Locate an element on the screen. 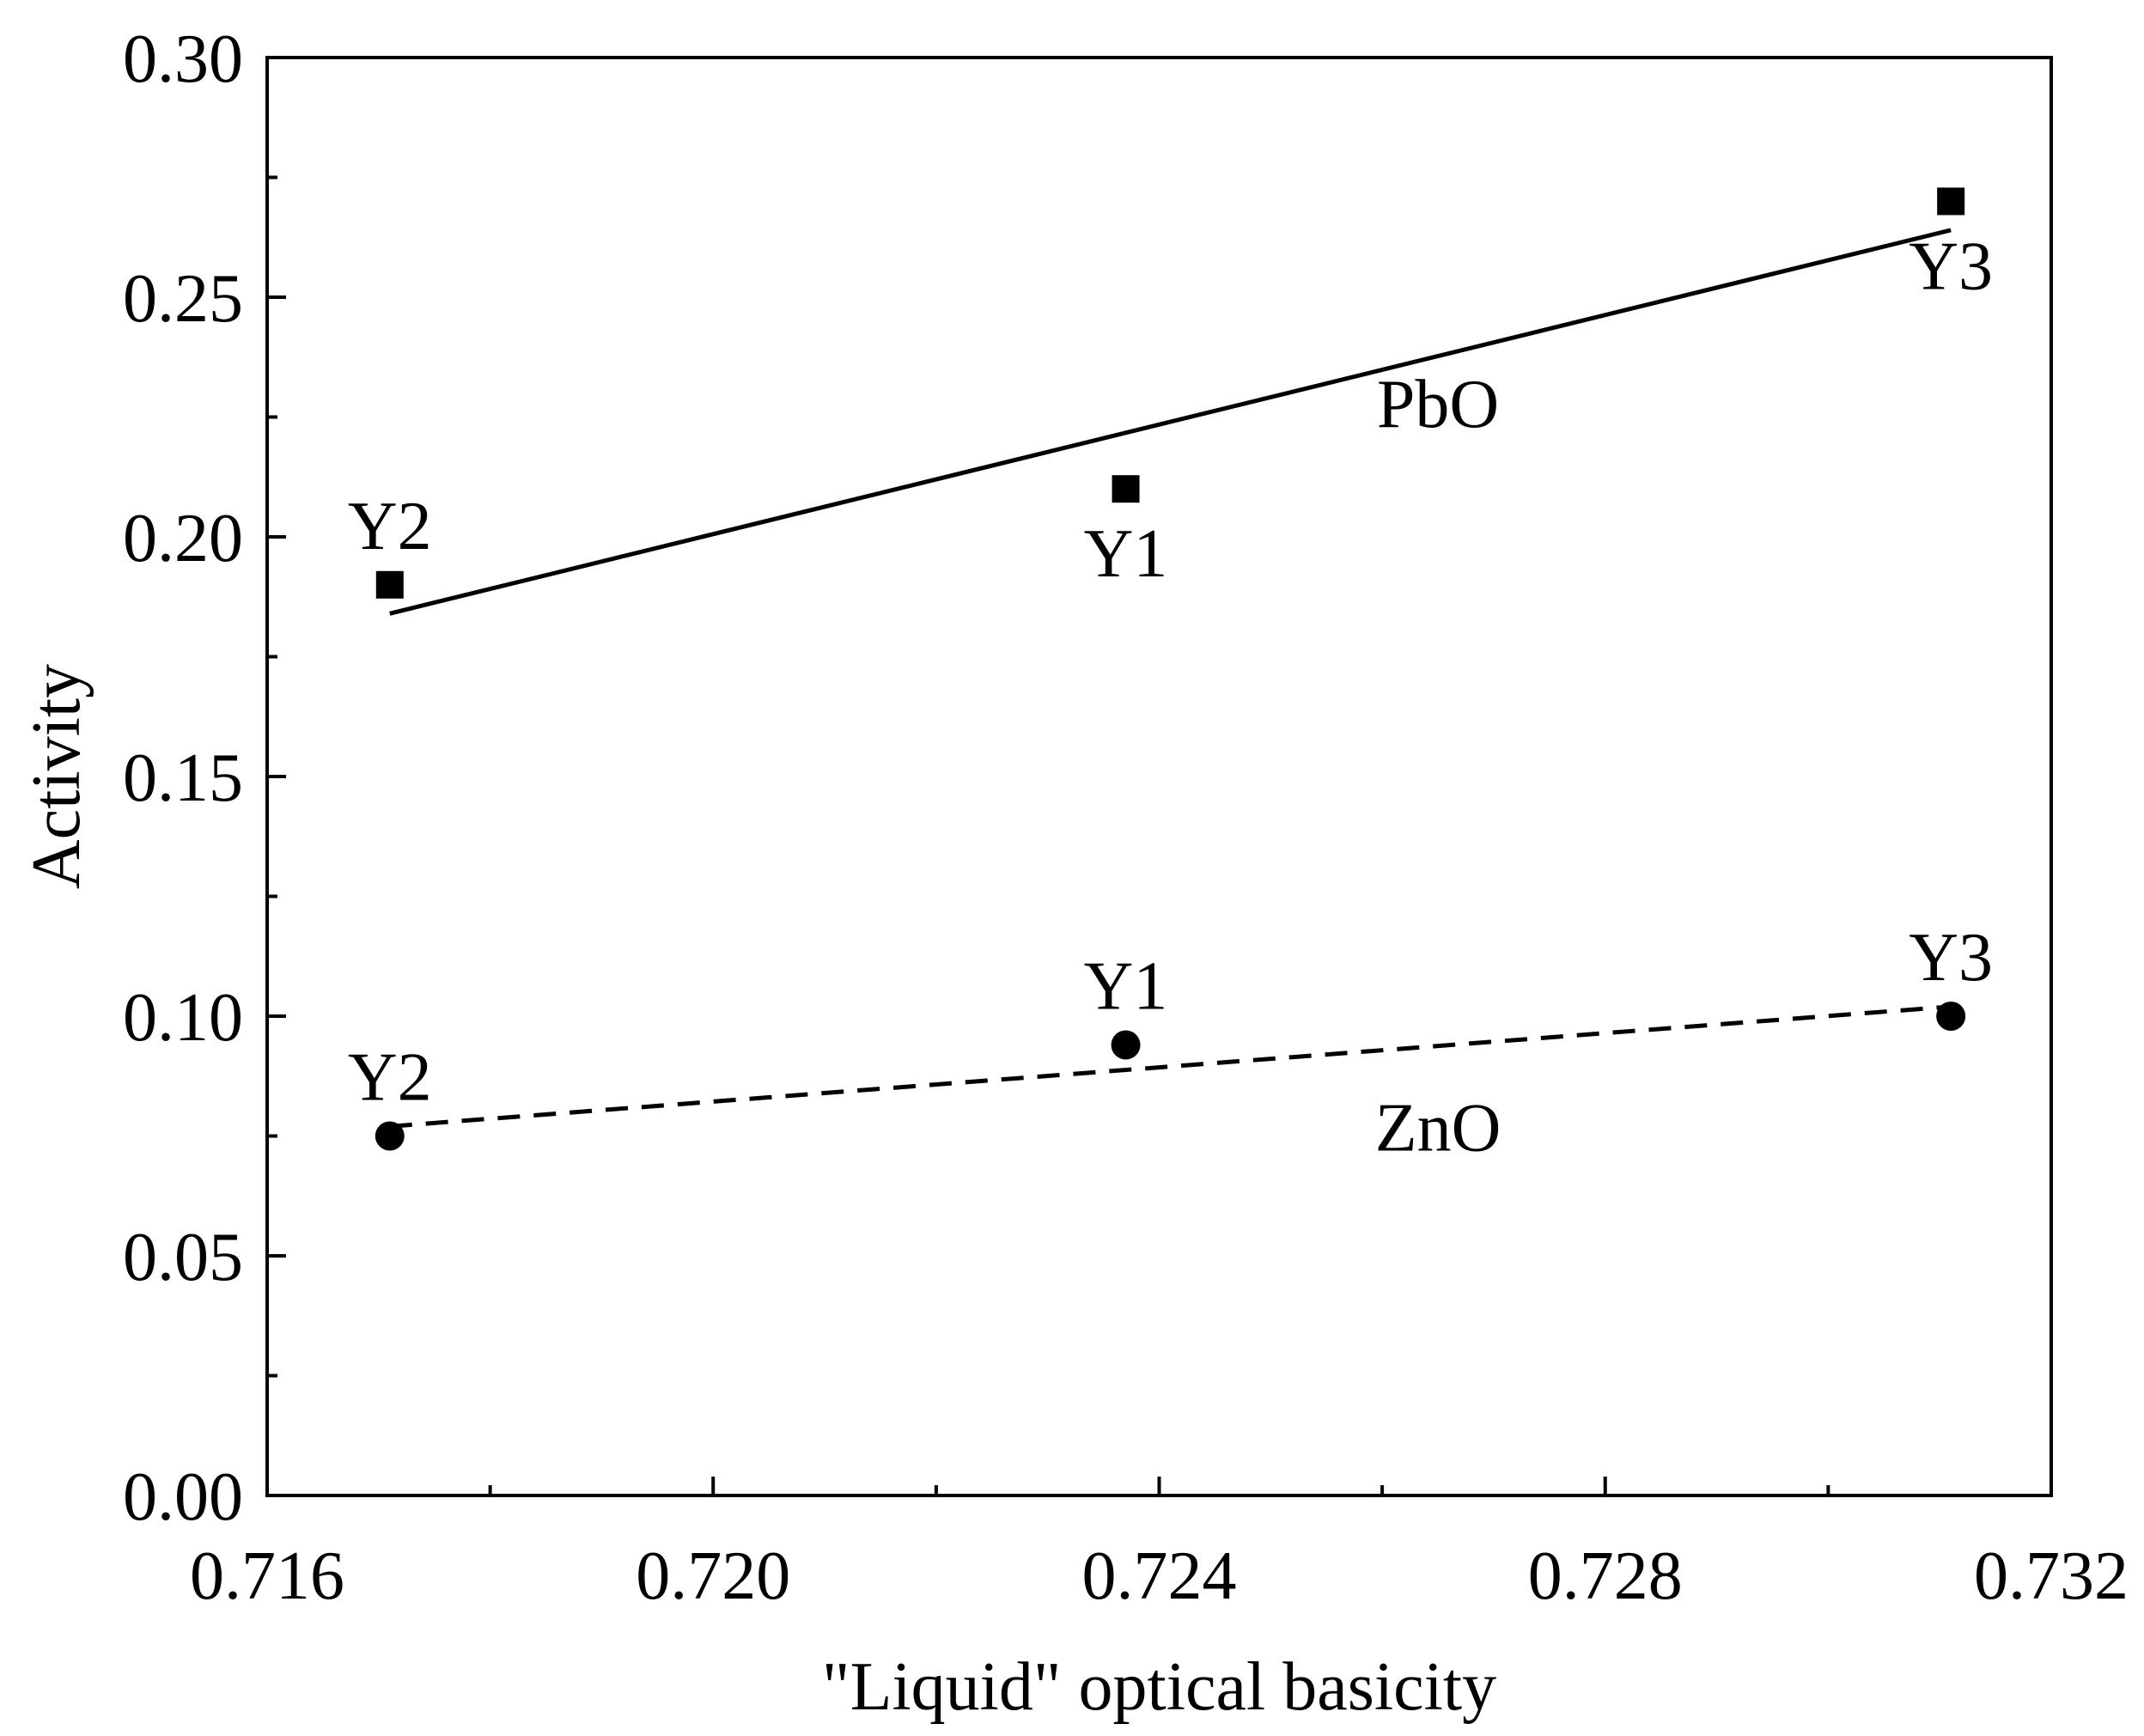 This screenshot has height=1736, width=2144. pbo-series-label: PbO is located at coordinates (1438, 405).